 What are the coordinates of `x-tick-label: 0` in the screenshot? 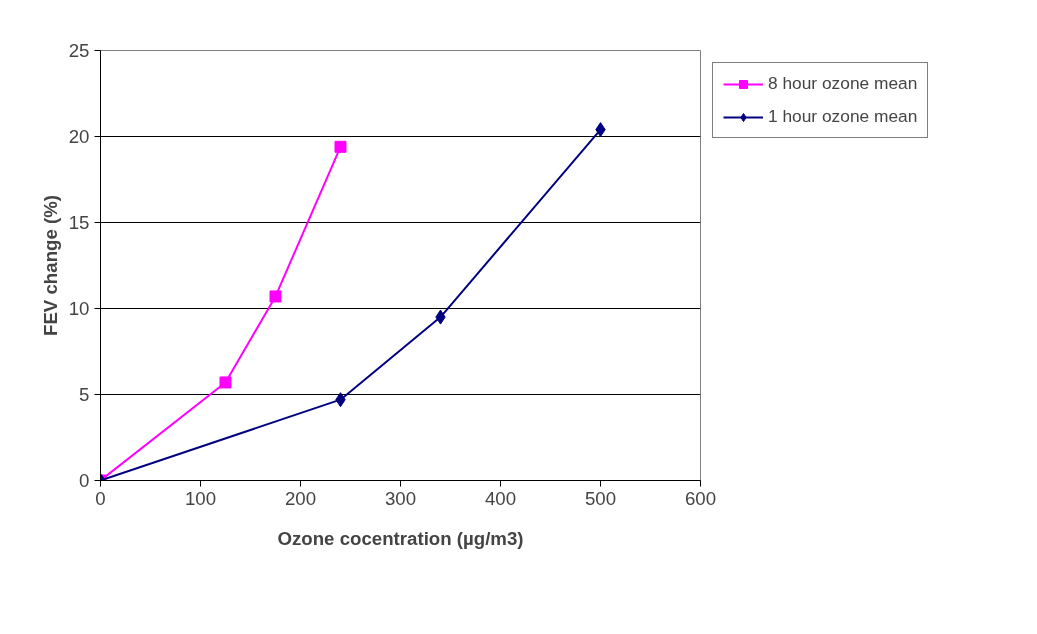 It's located at (100, 498).